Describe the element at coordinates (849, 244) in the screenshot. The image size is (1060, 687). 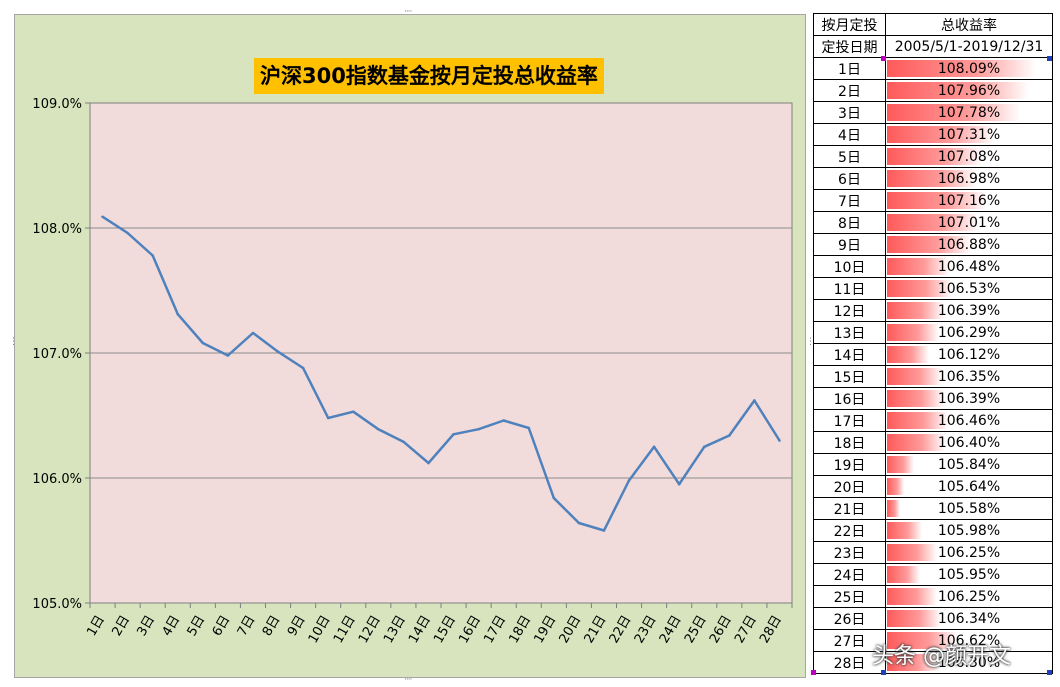
I see `day-cell: 9日` at that location.